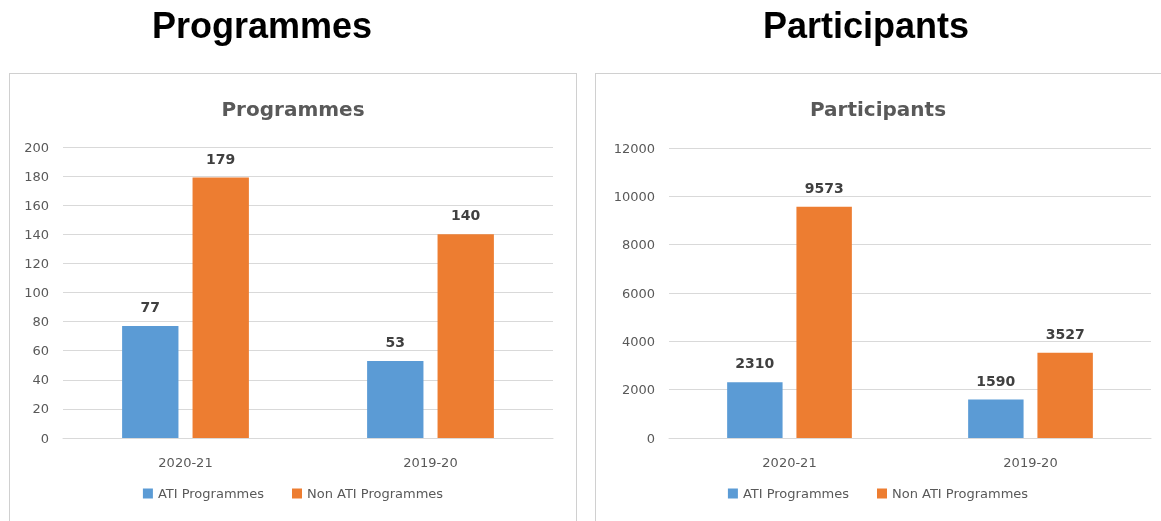 The width and height of the screenshot is (1161, 521). Describe the element at coordinates (395, 341) in the screenshot. I see `data-label: 53` at that location.